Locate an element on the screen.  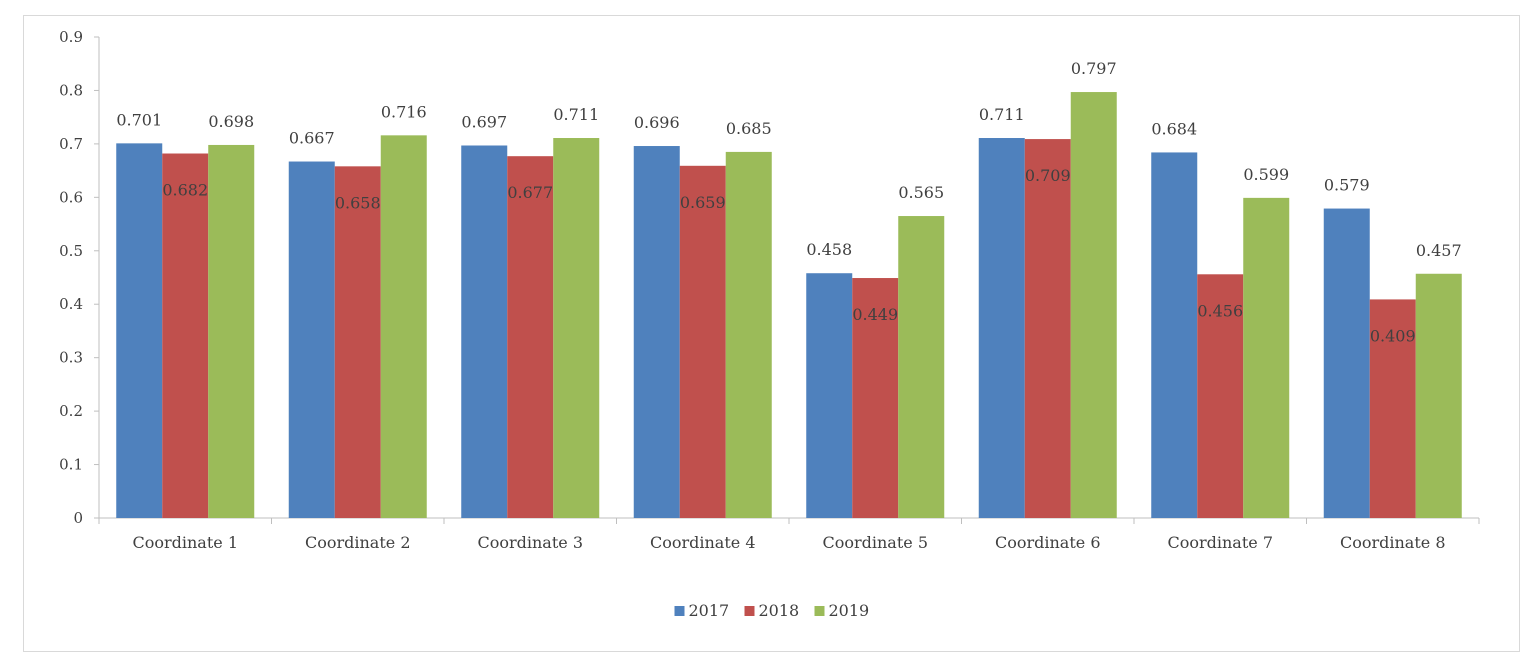
data-label: 0.458 is located at coordinates (829, 249).